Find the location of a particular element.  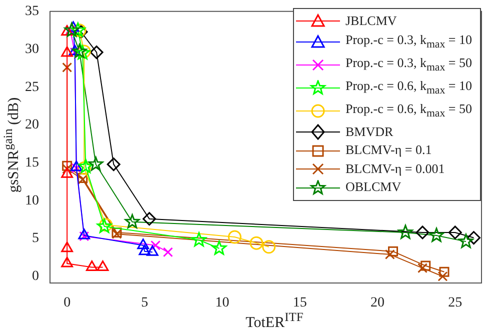

y-tick-label: 20 is located at coordinates (32, 125).